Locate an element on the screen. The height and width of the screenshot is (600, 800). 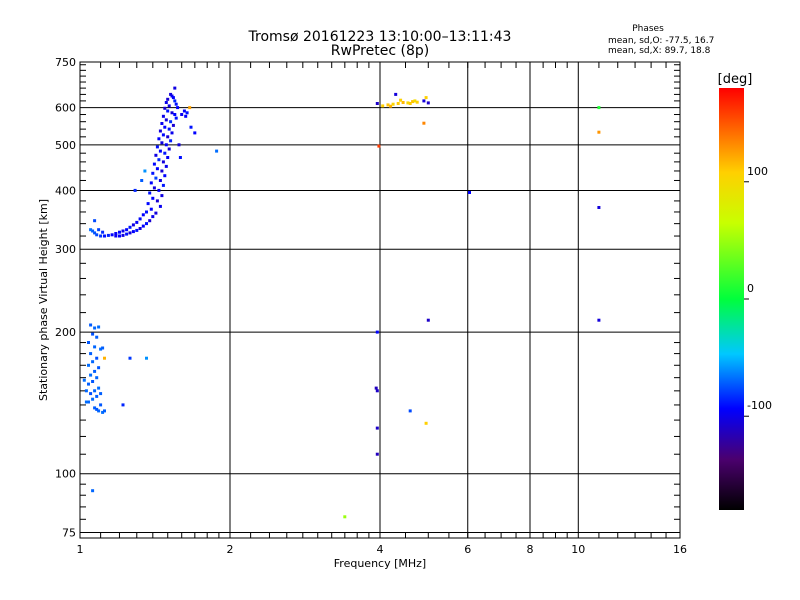
colorbar-unit-label: [deg] is located at coordinates (735, 79).